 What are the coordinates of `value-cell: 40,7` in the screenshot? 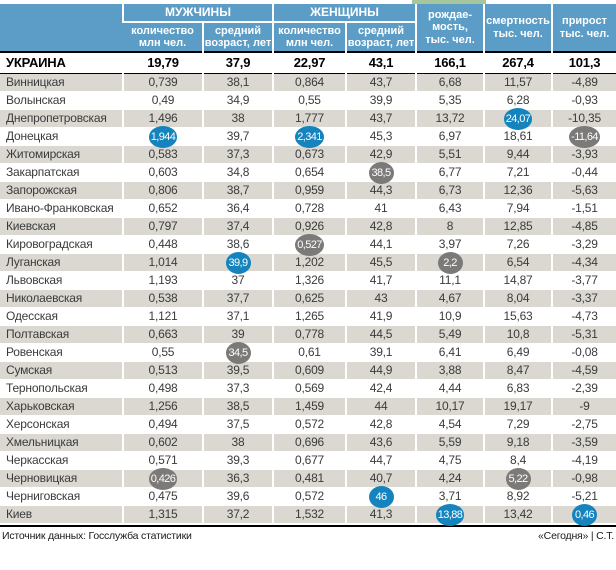 It's located at (380, 478).